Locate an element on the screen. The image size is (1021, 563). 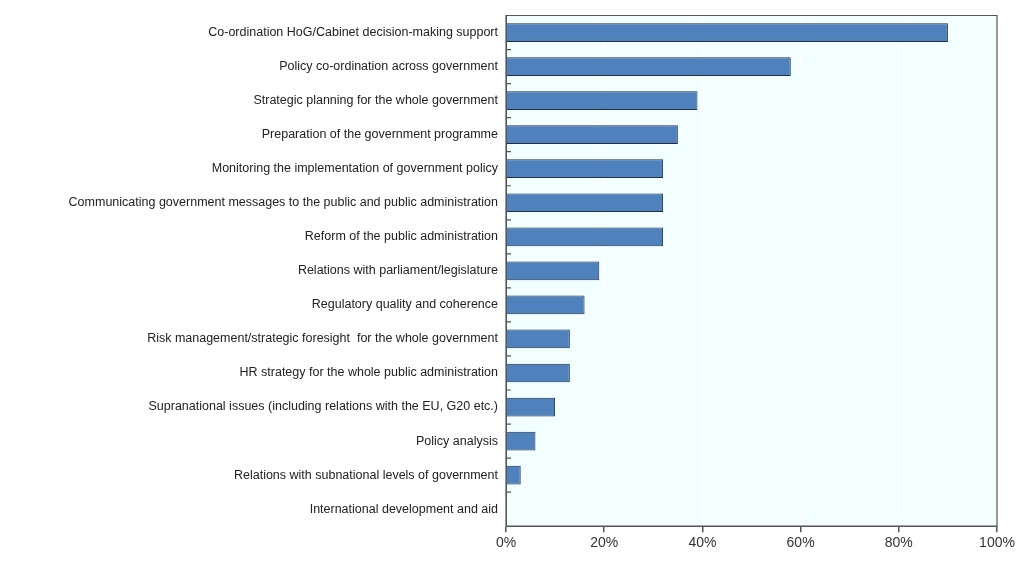
x-tick-label: 100% is located at coordinates (997, 542).